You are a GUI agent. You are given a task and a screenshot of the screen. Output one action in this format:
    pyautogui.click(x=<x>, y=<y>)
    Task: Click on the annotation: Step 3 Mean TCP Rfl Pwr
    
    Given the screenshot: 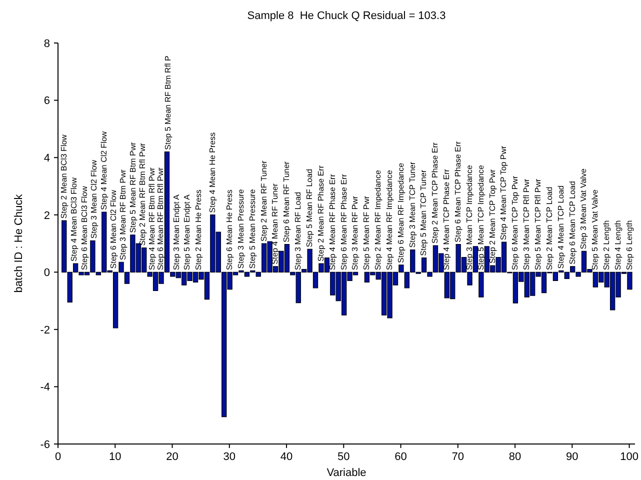 What is the action you would take?
    pyautogui.click(x=527, y=224)
    